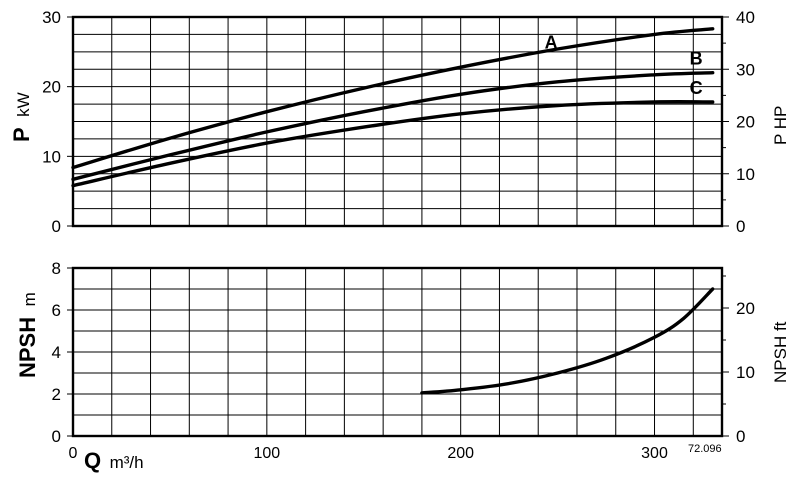 The width and height of the screenshot is (800, 483). What do you see at coordinates (56, 268) in the screenshot?
I see `npsh-y-tick-label: 8` at bounding box center [56, 268].